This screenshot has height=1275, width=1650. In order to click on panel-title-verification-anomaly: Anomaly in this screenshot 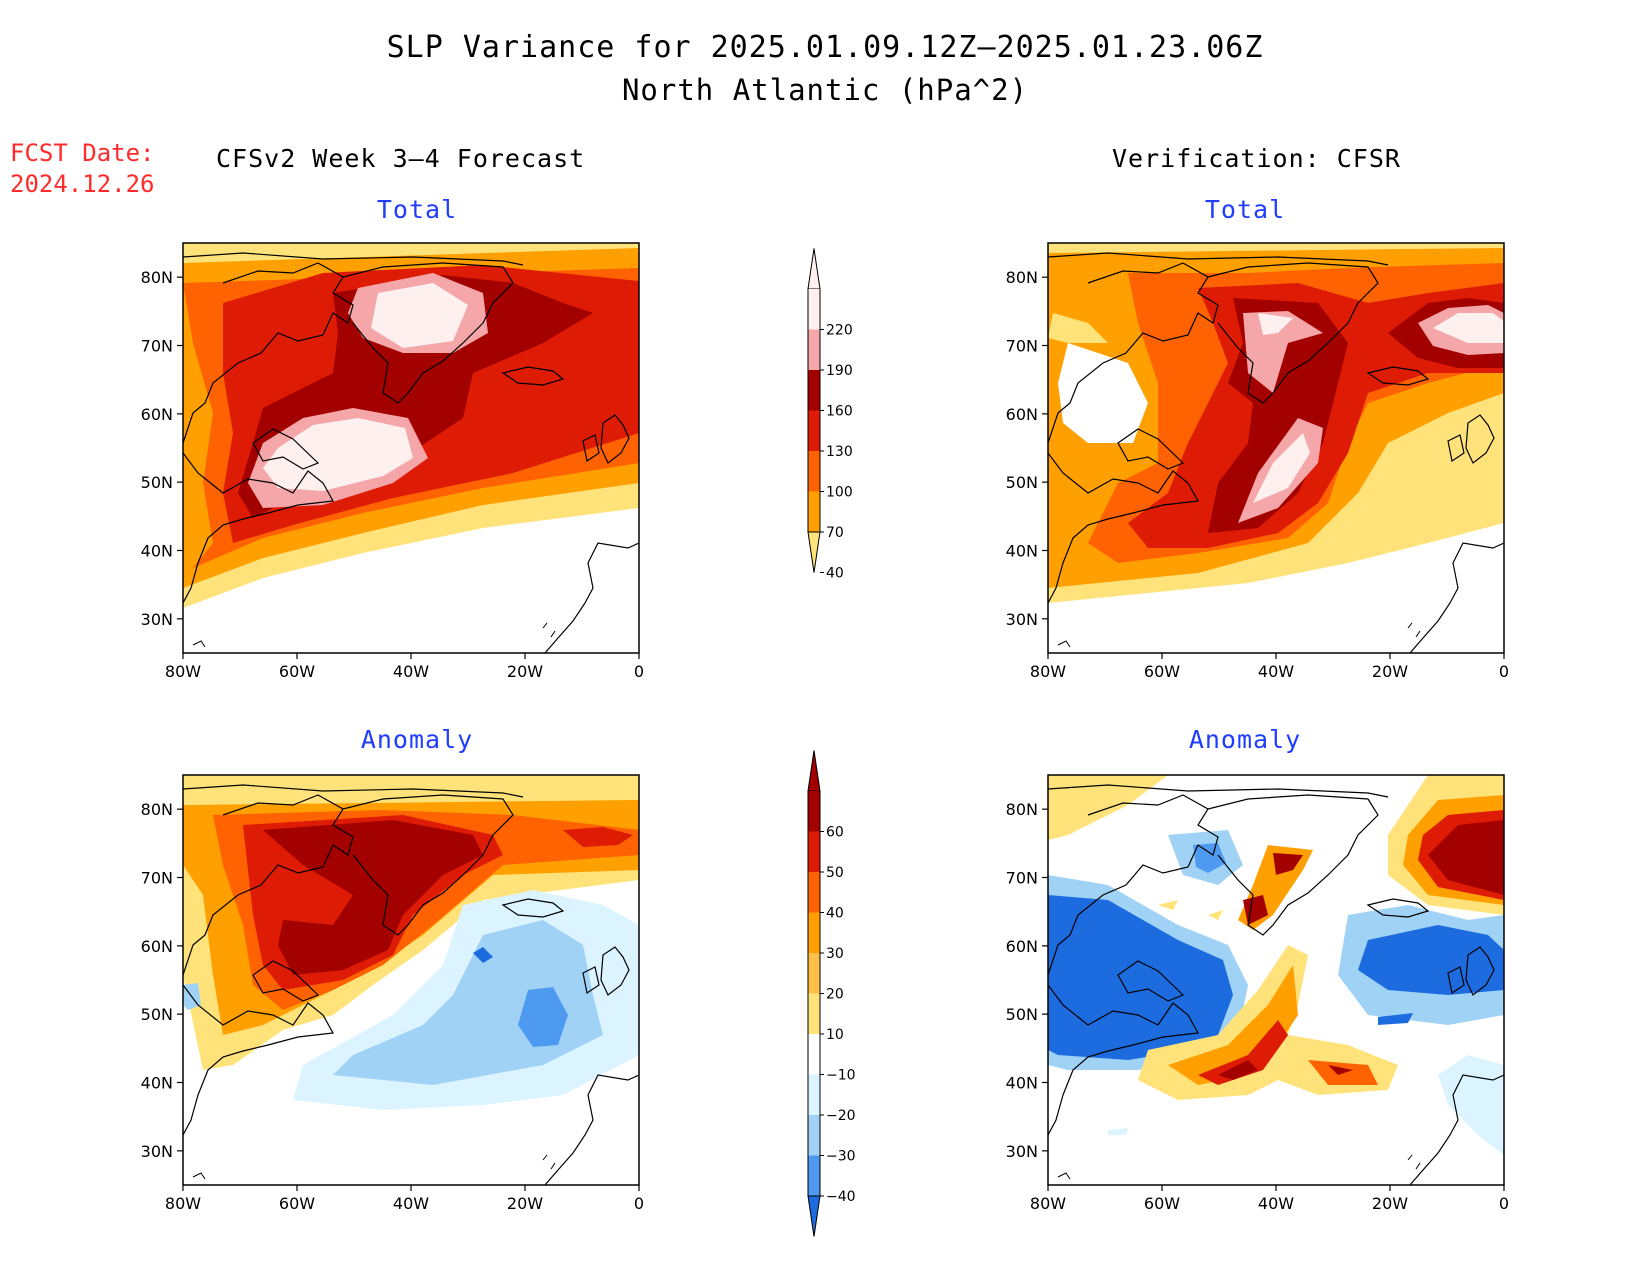, I will do `click(1245, 739)`.